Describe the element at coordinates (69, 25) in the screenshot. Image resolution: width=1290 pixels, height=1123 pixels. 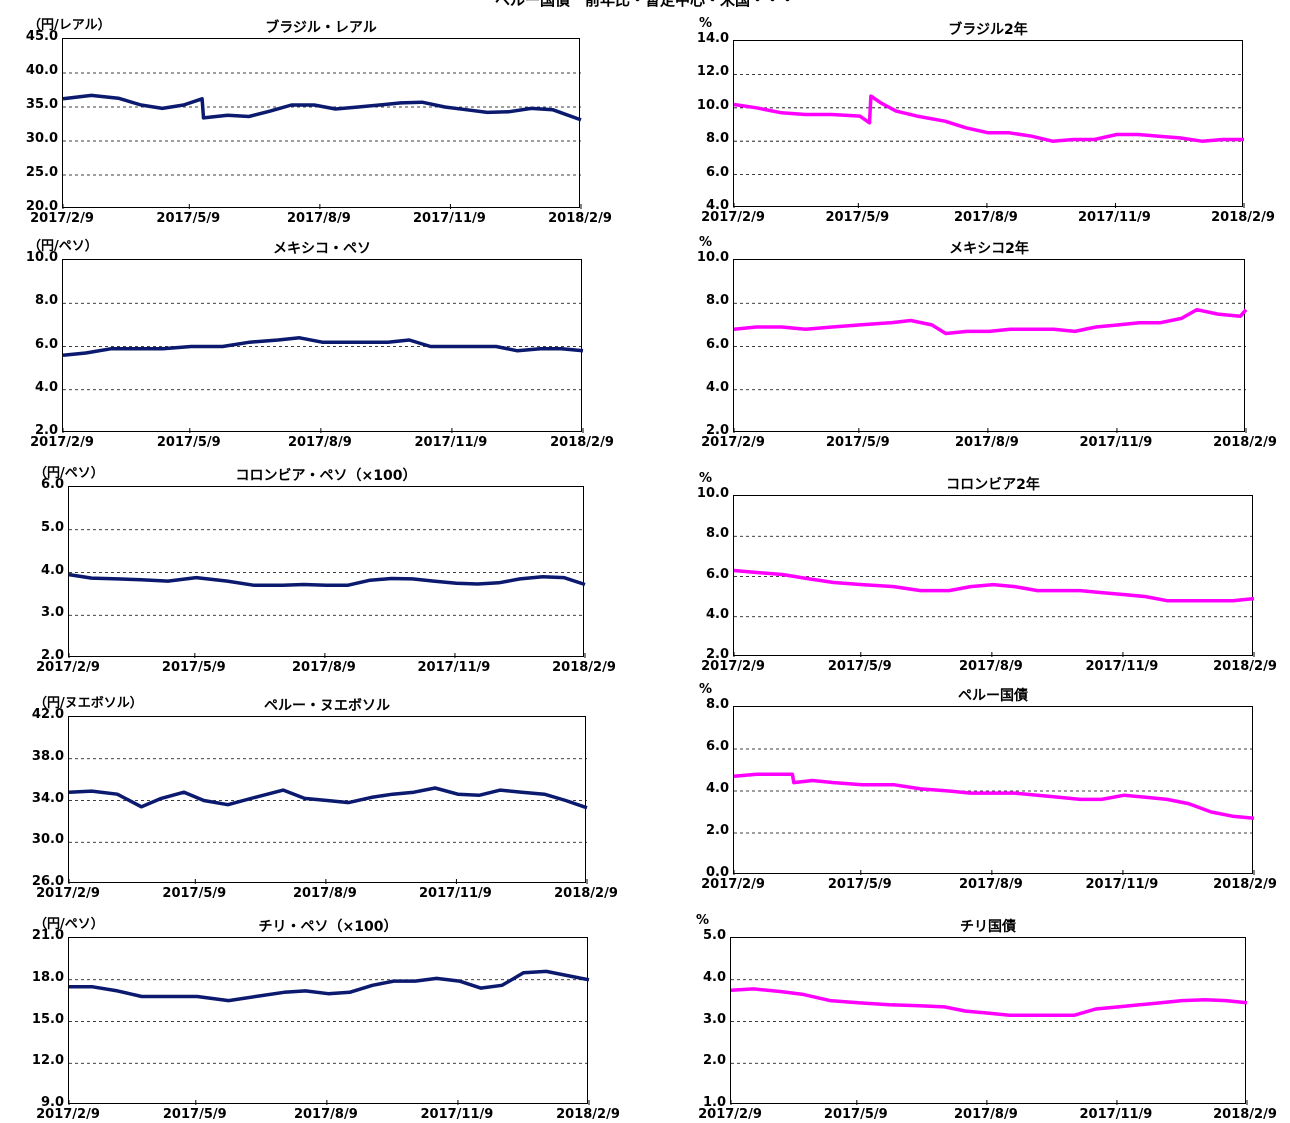
I see `unit-label: （円/レアル）` at that location.